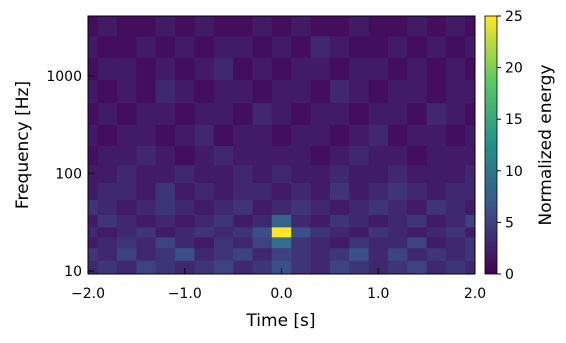 Image resolution: width=566 pixels, height=343 pixels. I want to click on colorbar-tick-label: 20, so click(514, 69).